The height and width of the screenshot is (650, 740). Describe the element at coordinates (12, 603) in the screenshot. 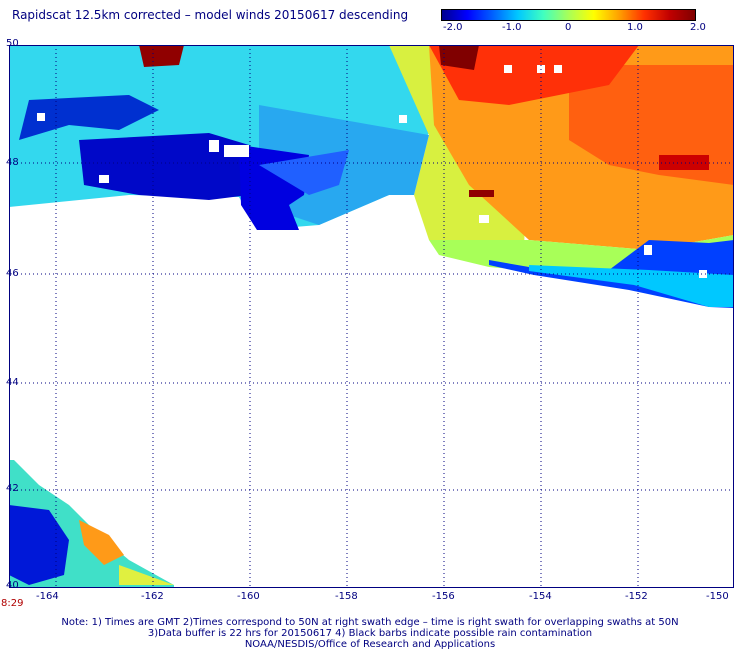

I see `time-label: 8:29` at that location.